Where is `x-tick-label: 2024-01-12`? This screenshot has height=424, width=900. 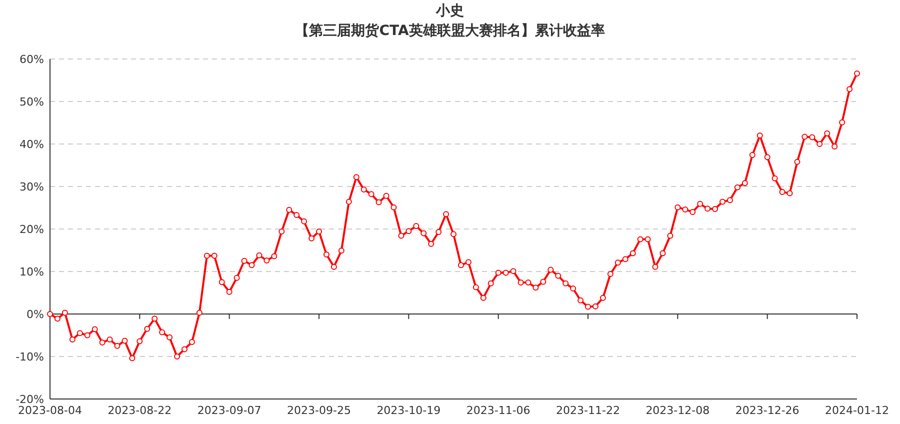 x-tick-label: 2024-01-12 is located at coordinates (857, 410).